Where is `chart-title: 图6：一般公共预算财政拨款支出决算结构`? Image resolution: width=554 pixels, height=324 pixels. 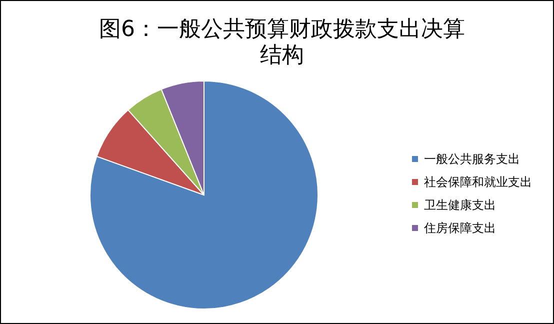
chart-title: 图6：一般公共预算财政拨款支出决算结构 is located at coordinates (282, 42).